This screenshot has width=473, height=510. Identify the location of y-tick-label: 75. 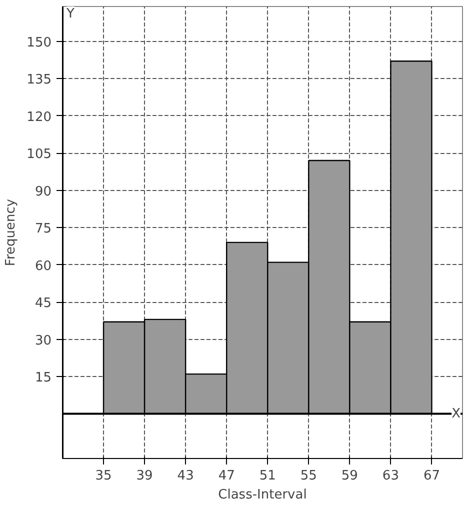
(43, 229).